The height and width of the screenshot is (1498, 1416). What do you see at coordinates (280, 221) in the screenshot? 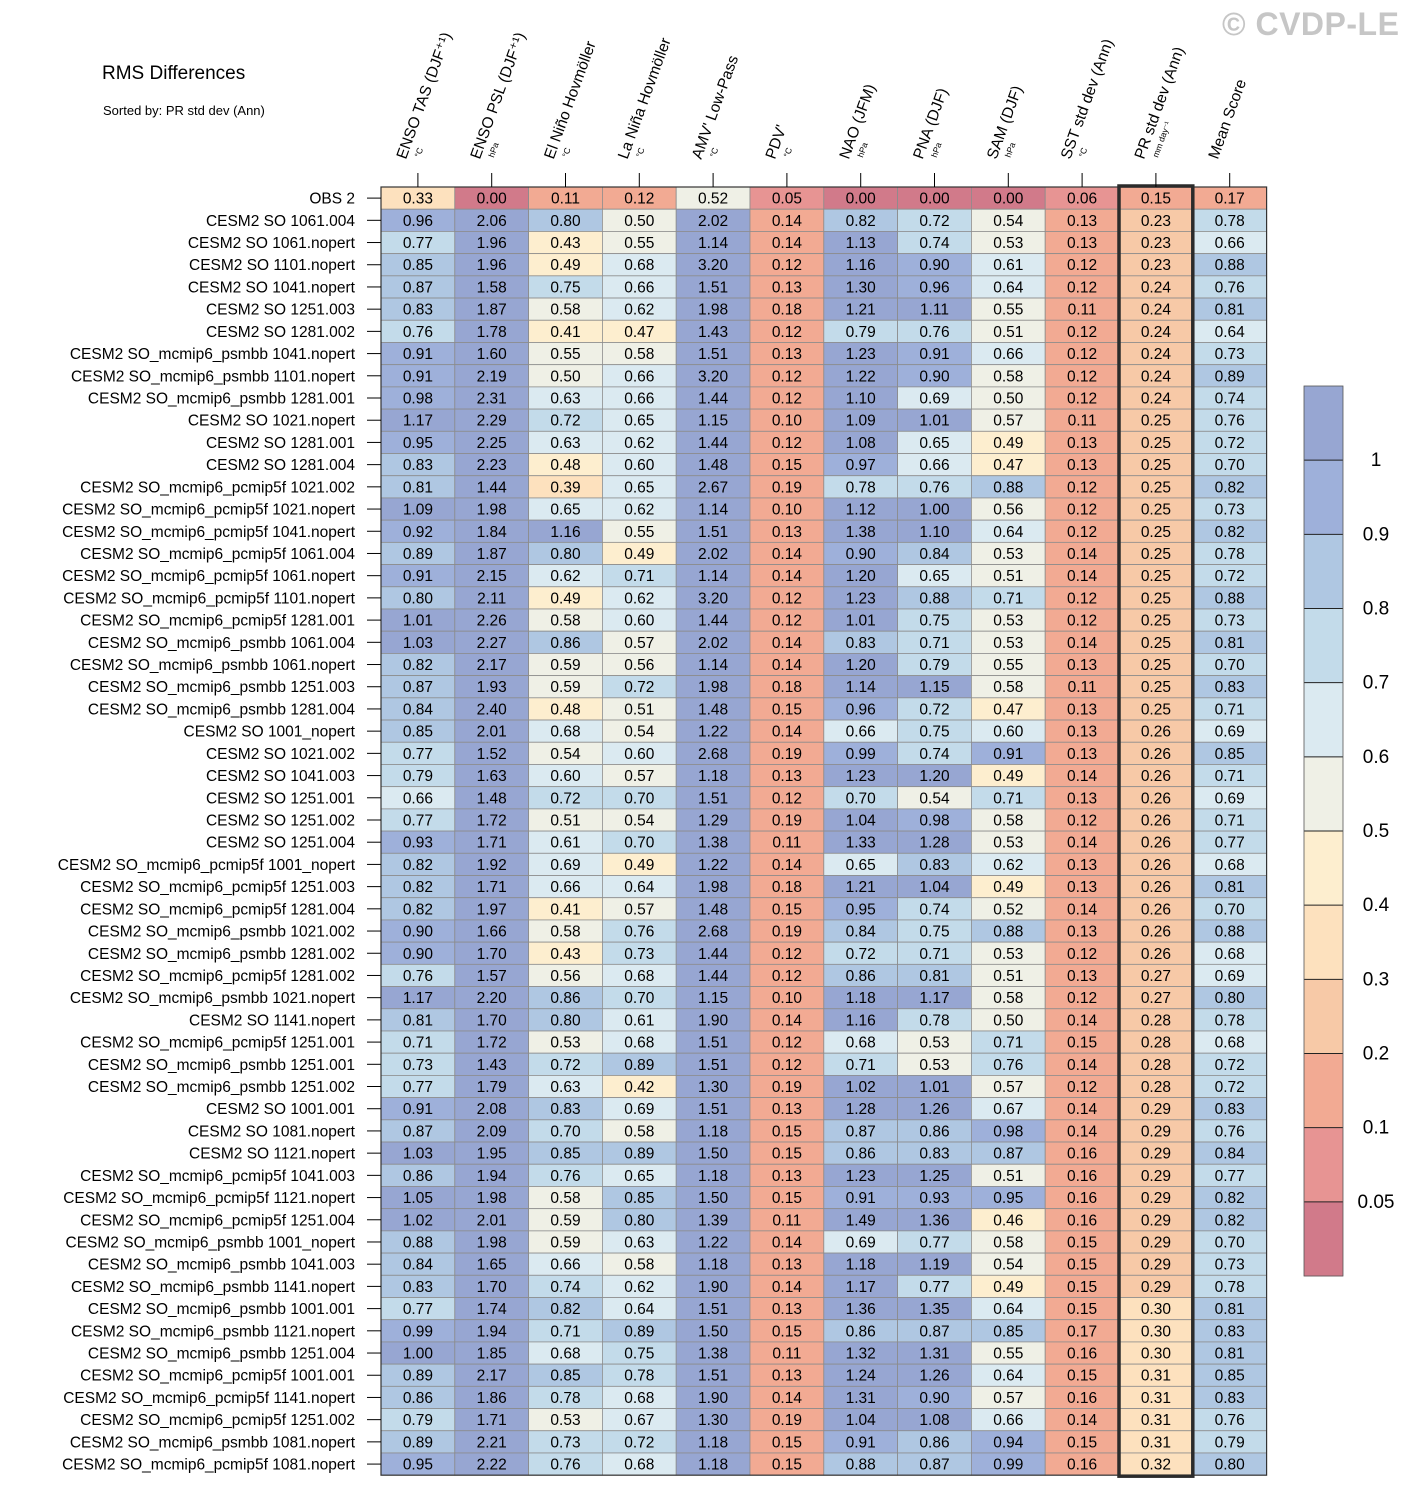
I see `row-label: CESM2 SO 1061.004` at bounding box center [280, 221].